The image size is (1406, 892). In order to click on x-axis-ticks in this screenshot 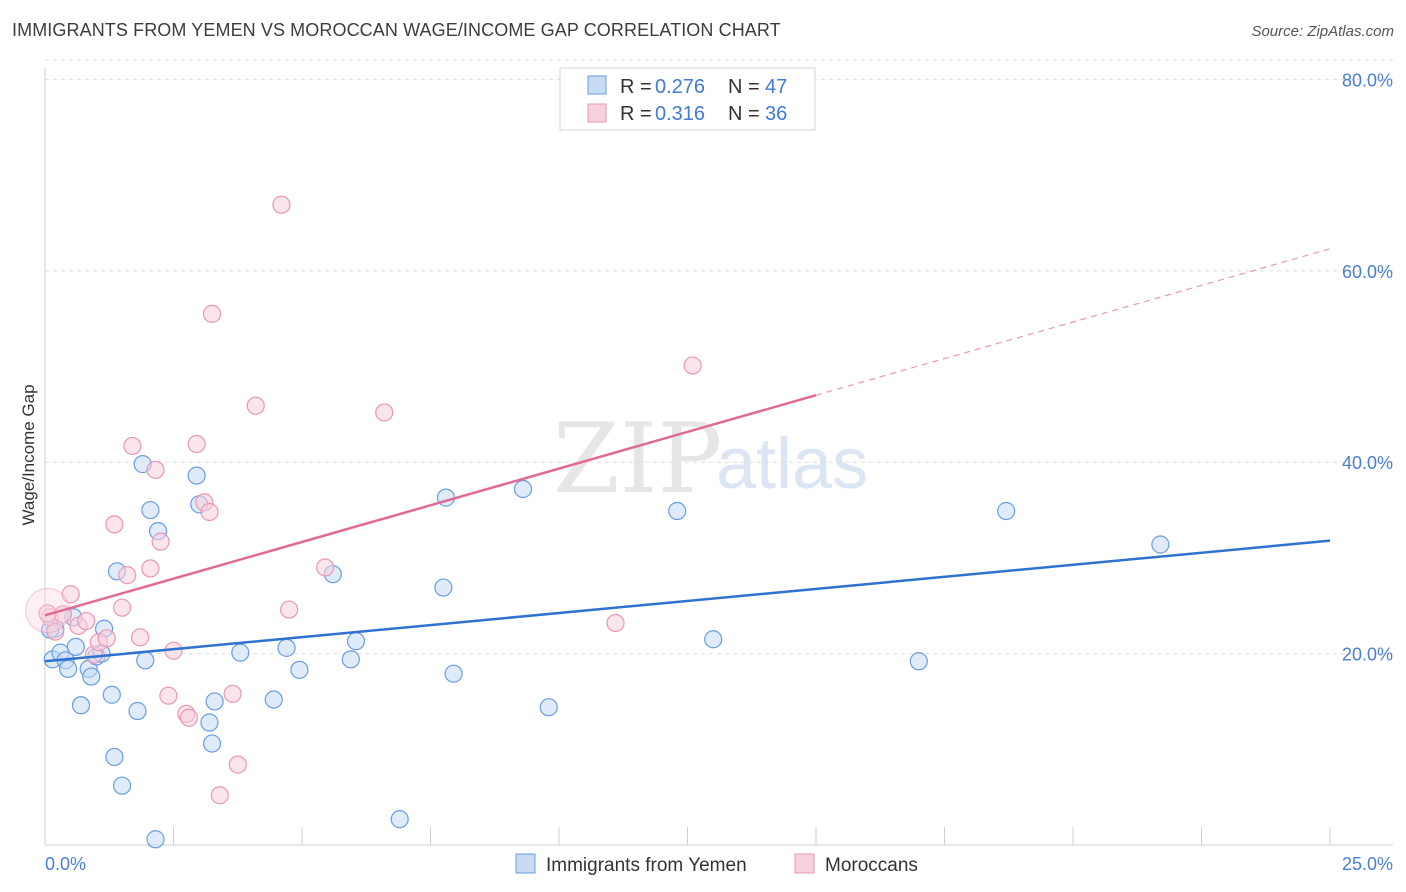, I will do `click(752, 836)`.